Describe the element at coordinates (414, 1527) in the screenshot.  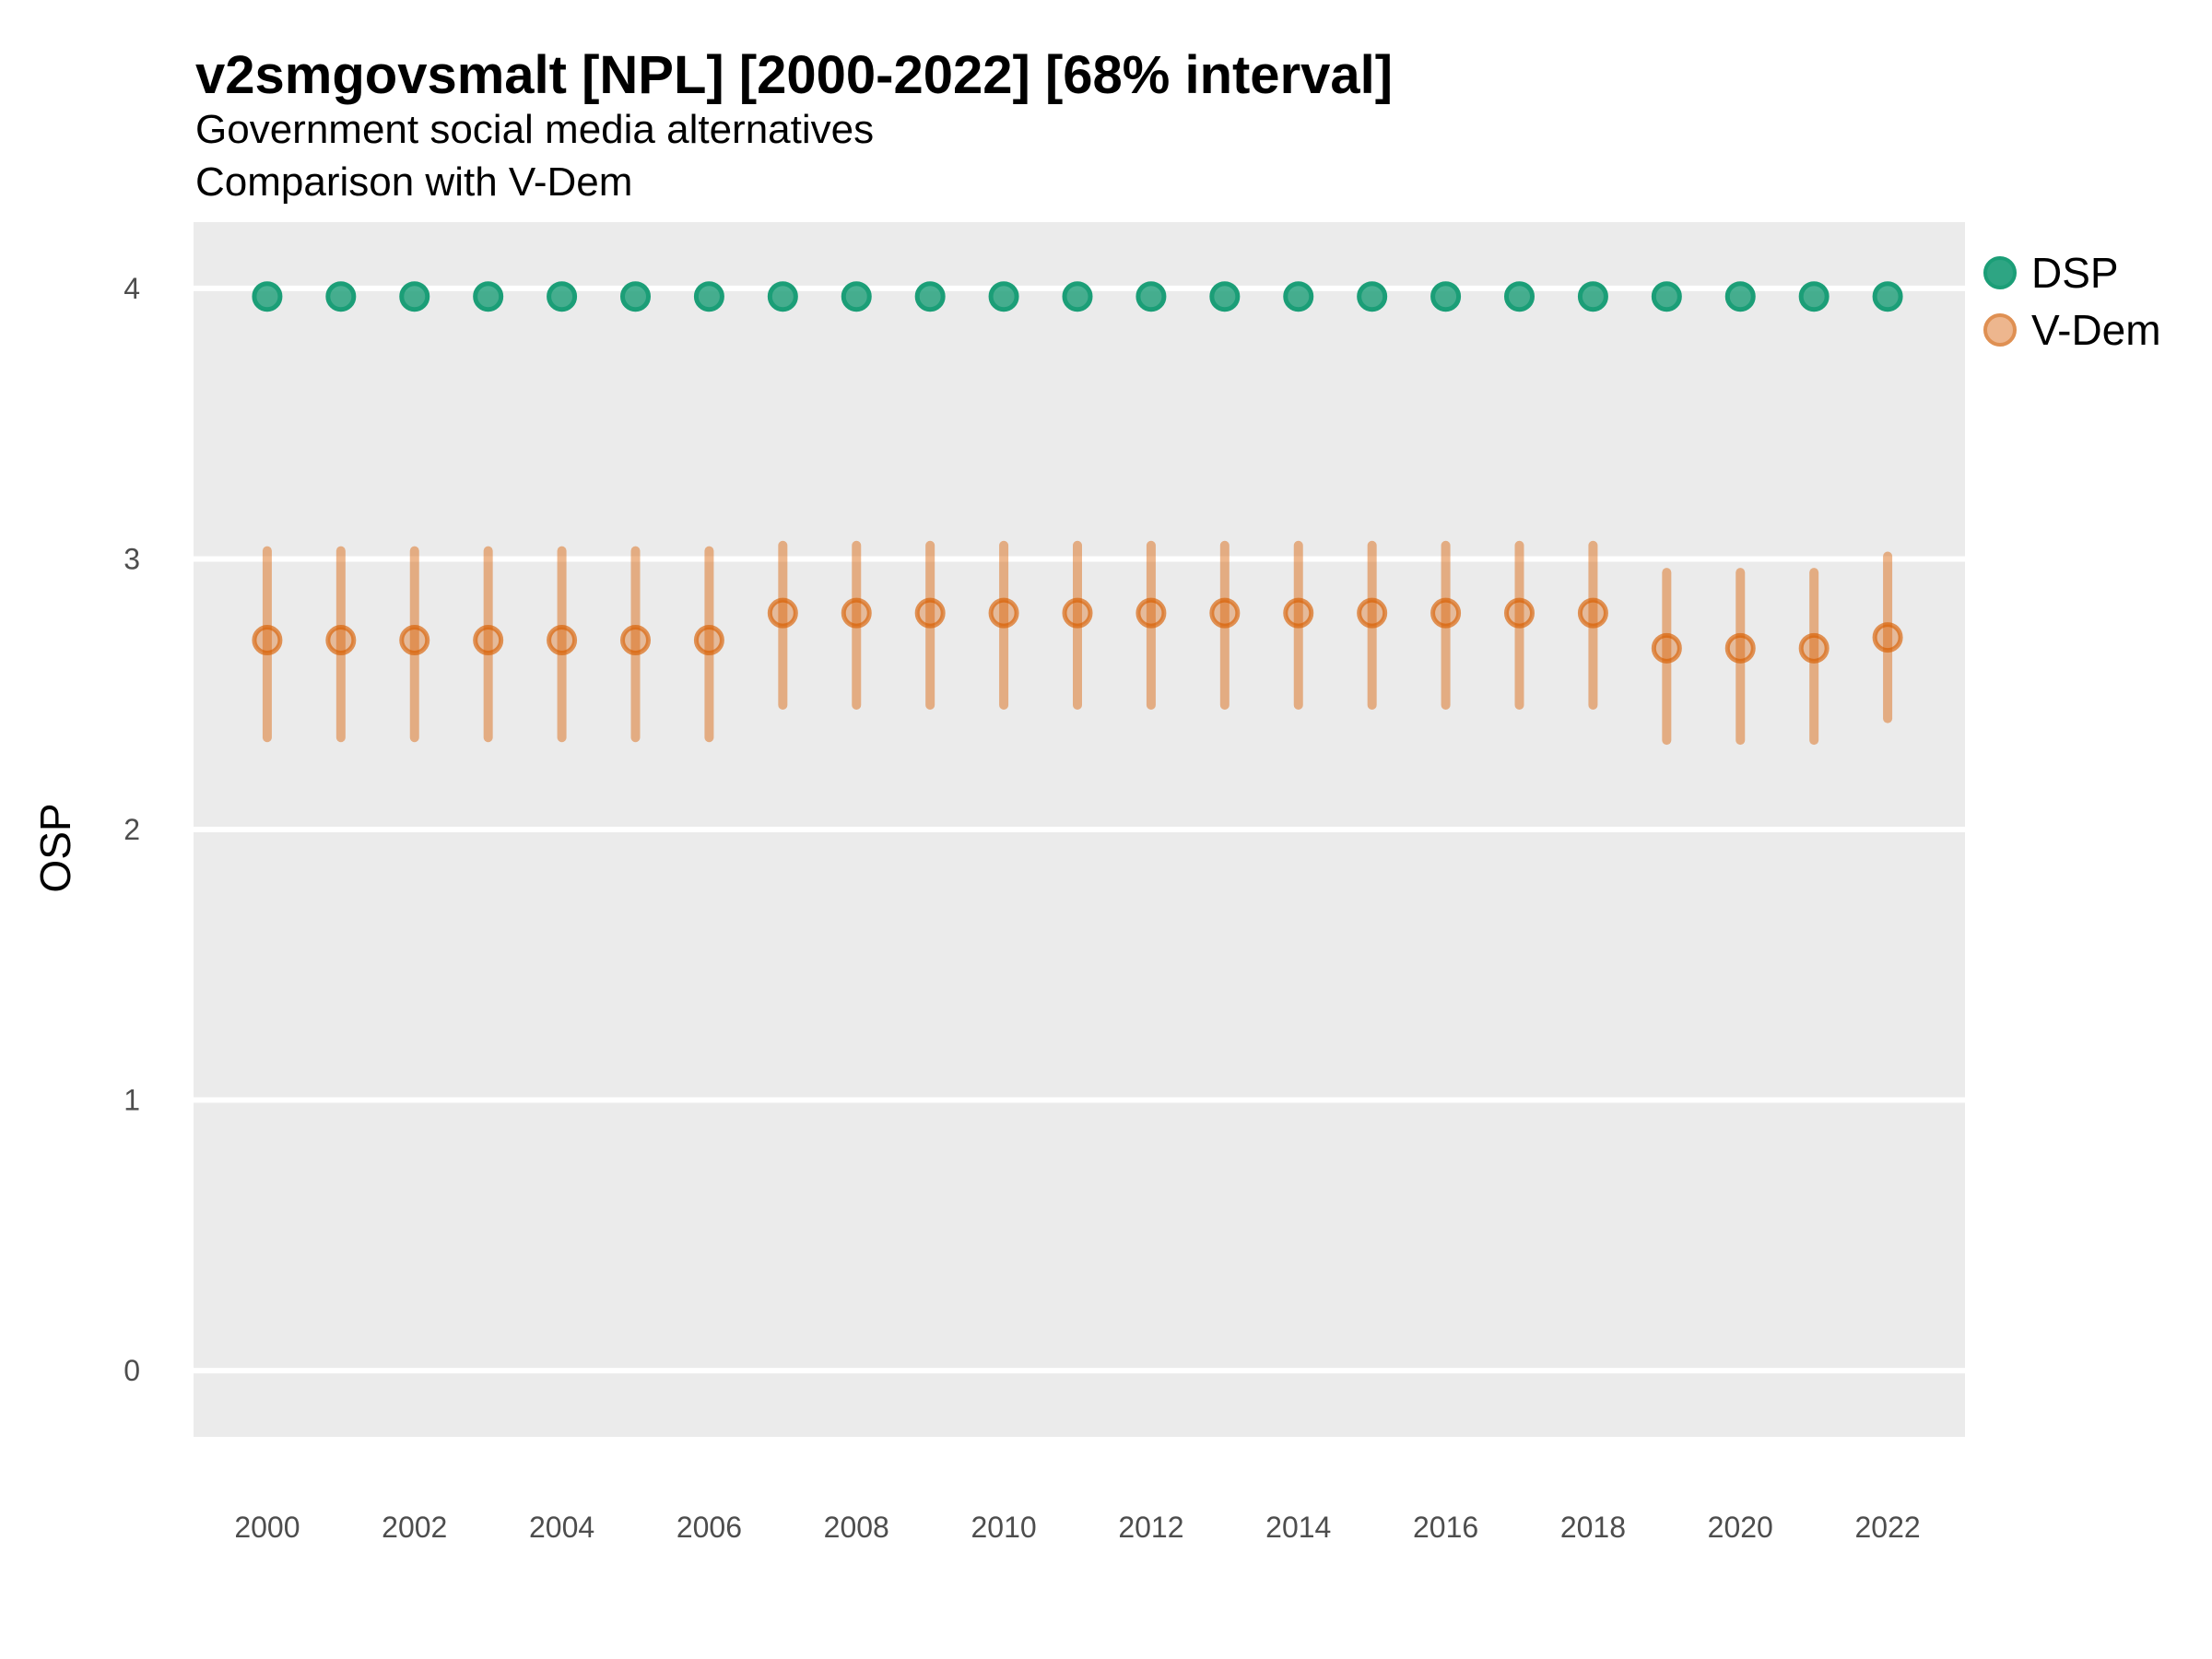
I see `x-tick-label-2002: 2002` at that location.